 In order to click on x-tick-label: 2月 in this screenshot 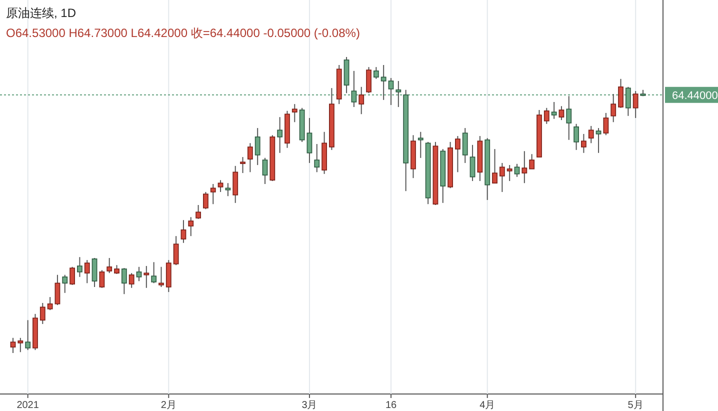, I will do `click(168, 405)`.